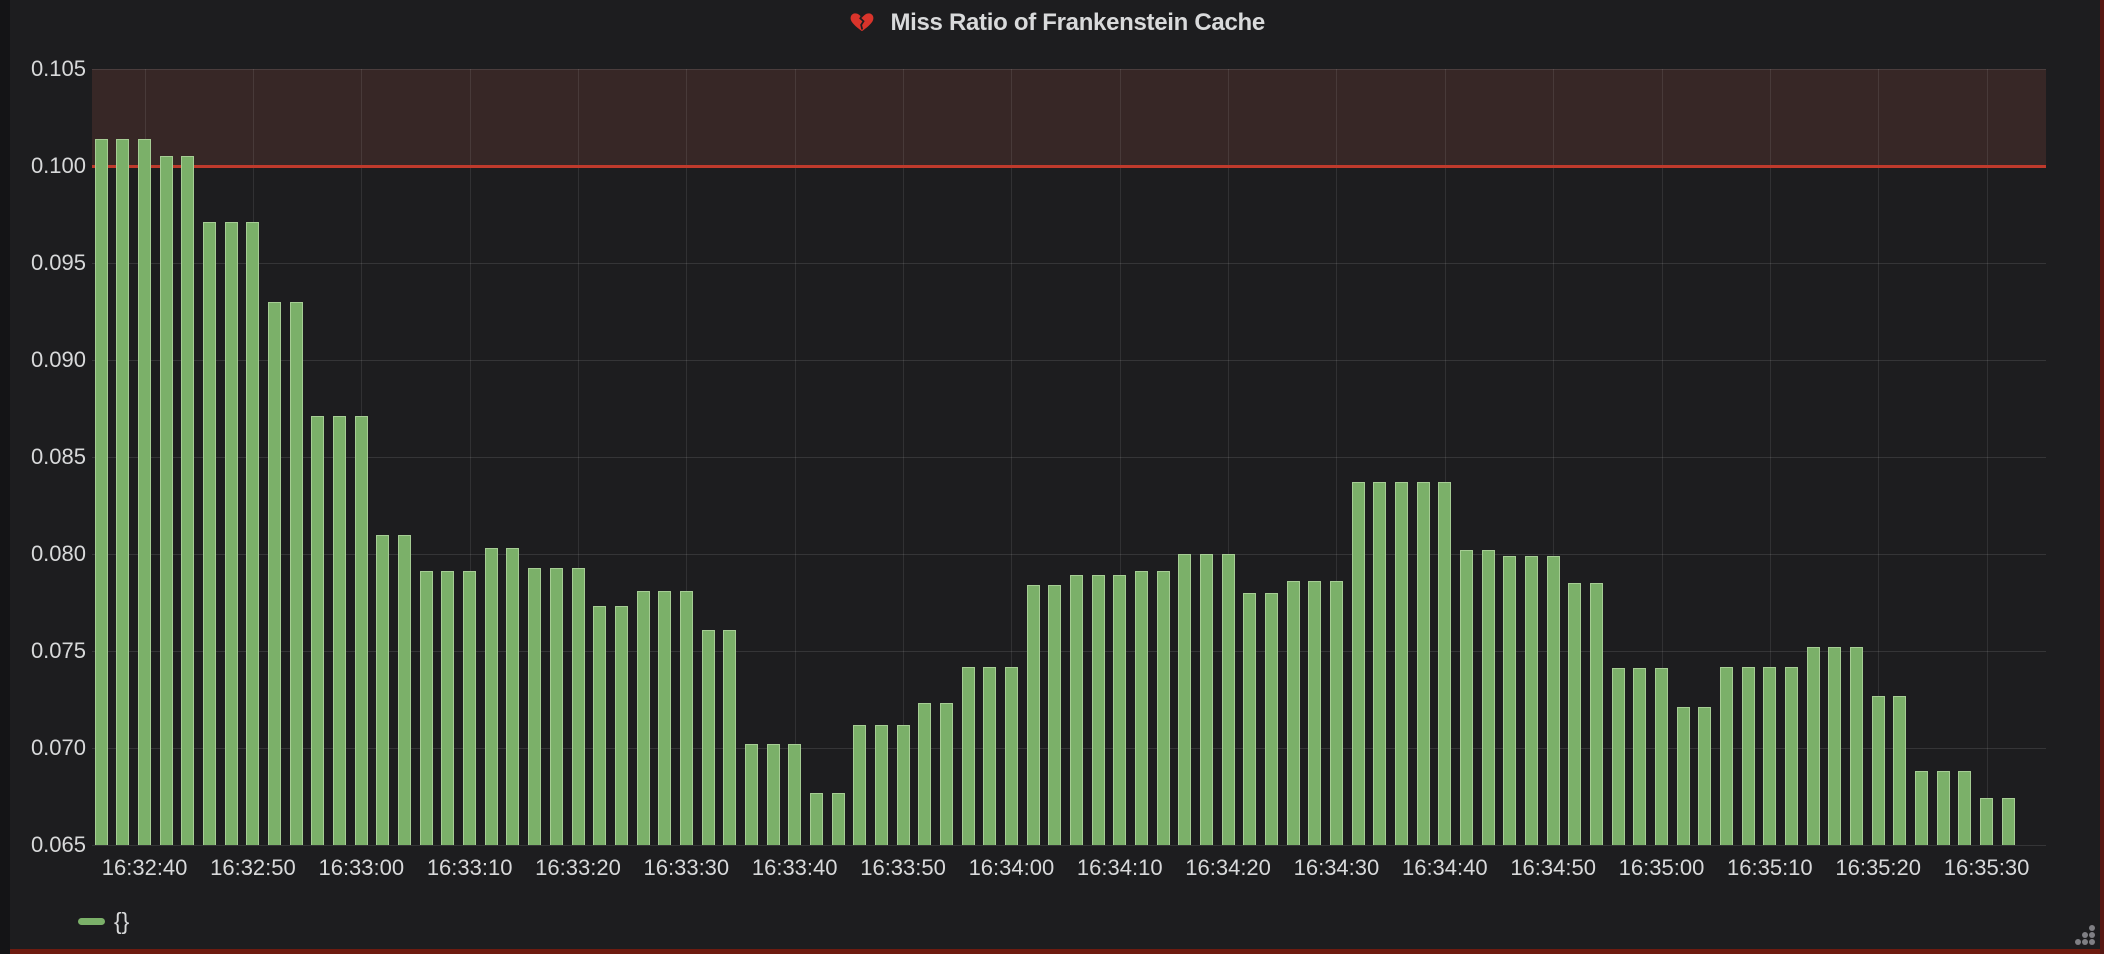 The height and width of the screenshot is (954, 2104). I want to click on panel-resize-handle, so click(2086, 936).